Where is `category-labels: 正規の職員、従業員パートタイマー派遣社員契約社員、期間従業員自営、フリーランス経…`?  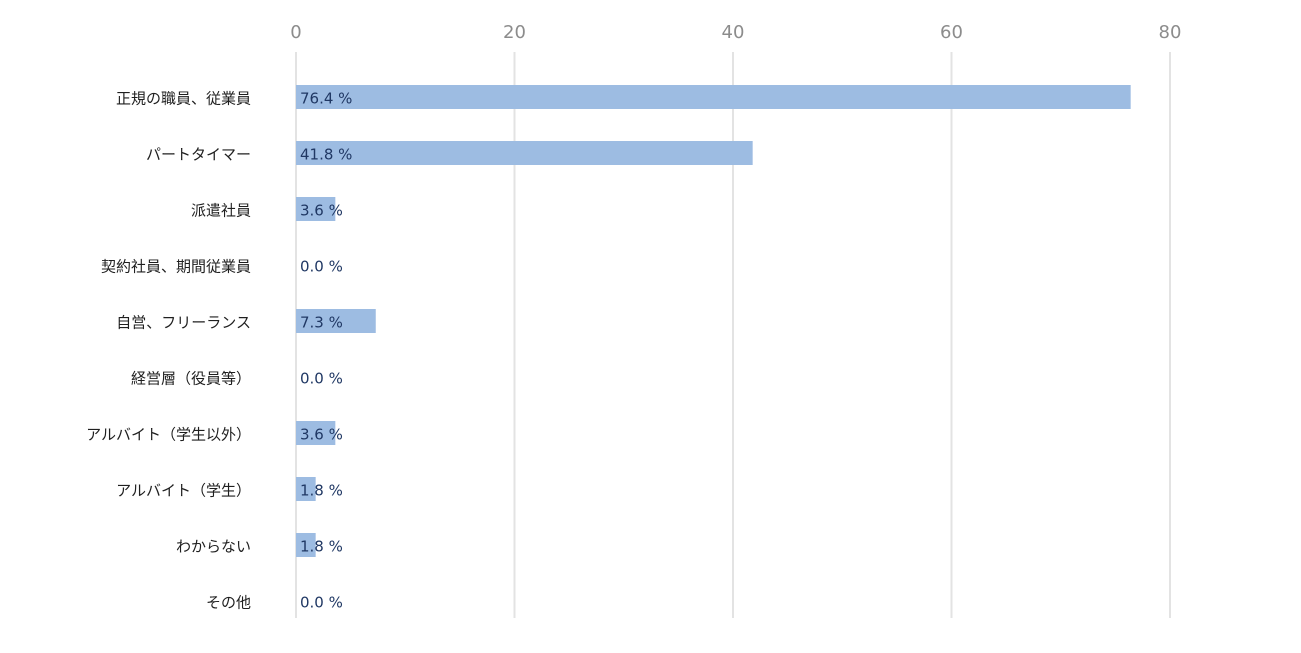 category-labels: 正規の職員、従業員パートタイマー派遣社員契約社員、期間従業員自営、フリーランス経… is located at coordinates (168, 351).